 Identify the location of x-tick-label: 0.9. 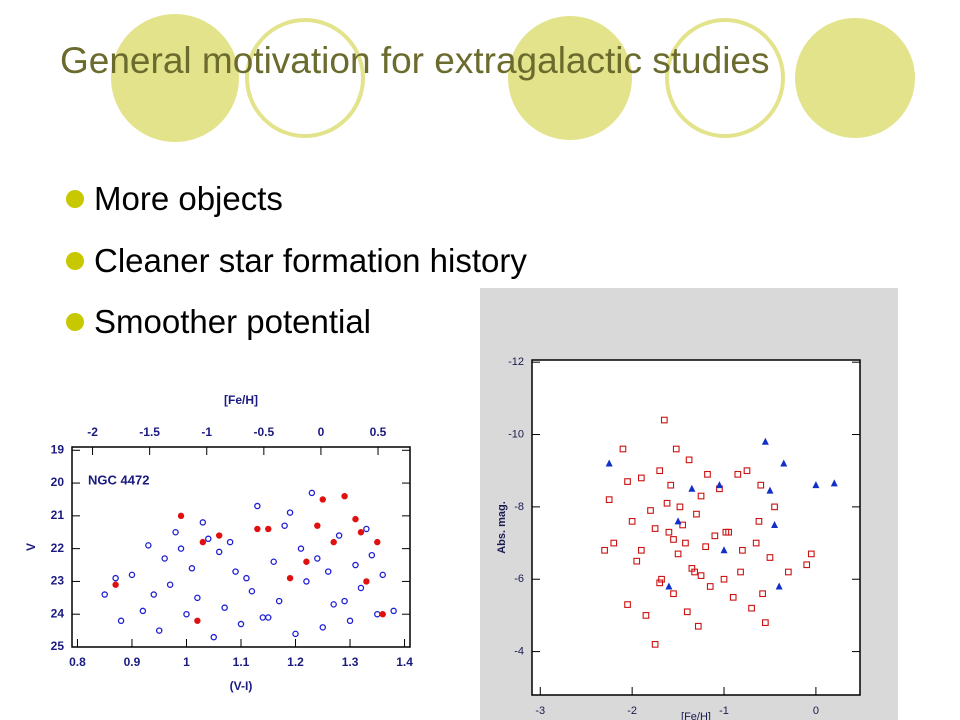
(132, 662).